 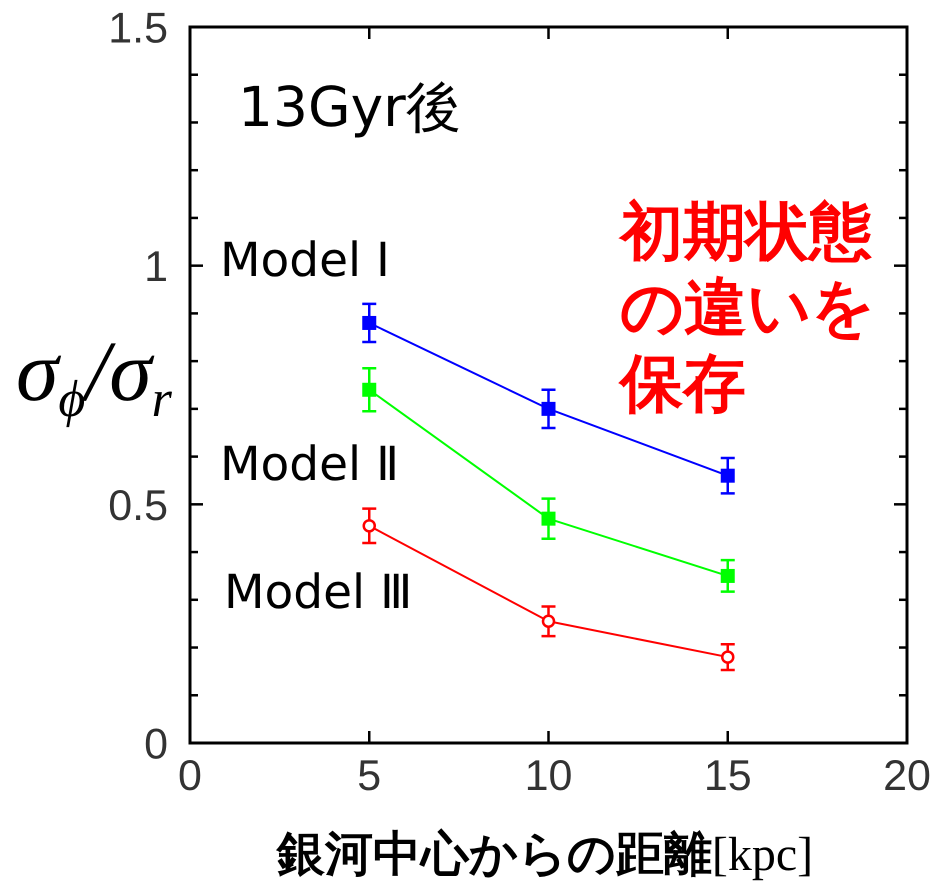 What do you see at coordinates (138, 28) in the screenshot?
I see `y-tick-label: 1.5` at bounding box center [138, 28].